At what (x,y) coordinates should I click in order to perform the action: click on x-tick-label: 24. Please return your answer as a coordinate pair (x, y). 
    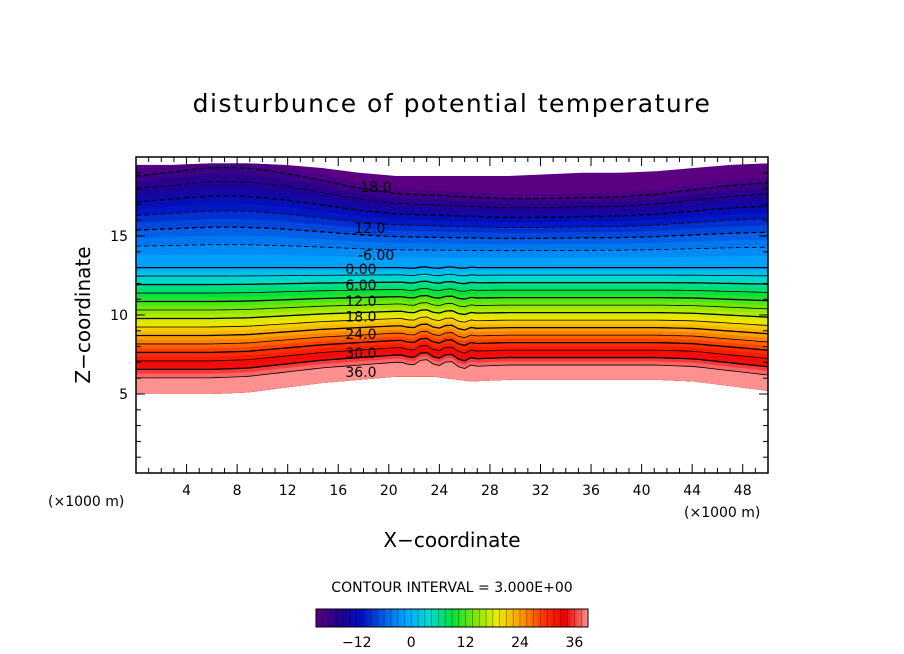
    Looking at the image, I should click on (439, 491).